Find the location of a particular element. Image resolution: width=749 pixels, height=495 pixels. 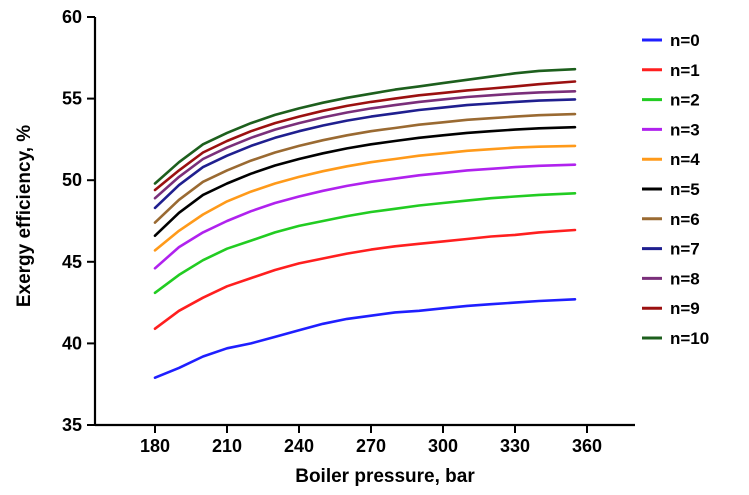

x-tick-label: 330 is located at coordinates (515, 446).